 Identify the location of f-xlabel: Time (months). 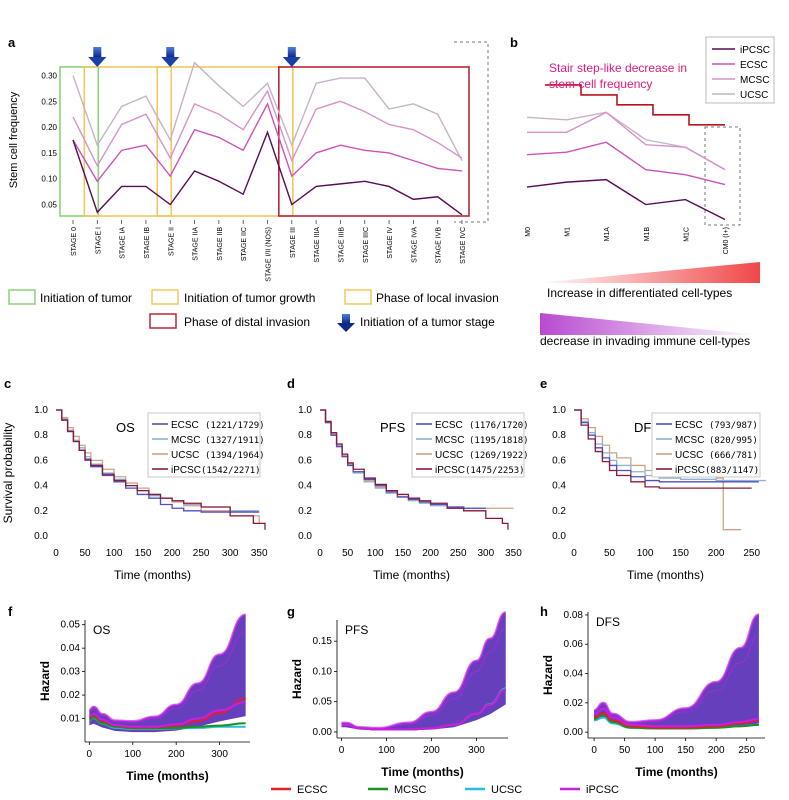
(167, 776).